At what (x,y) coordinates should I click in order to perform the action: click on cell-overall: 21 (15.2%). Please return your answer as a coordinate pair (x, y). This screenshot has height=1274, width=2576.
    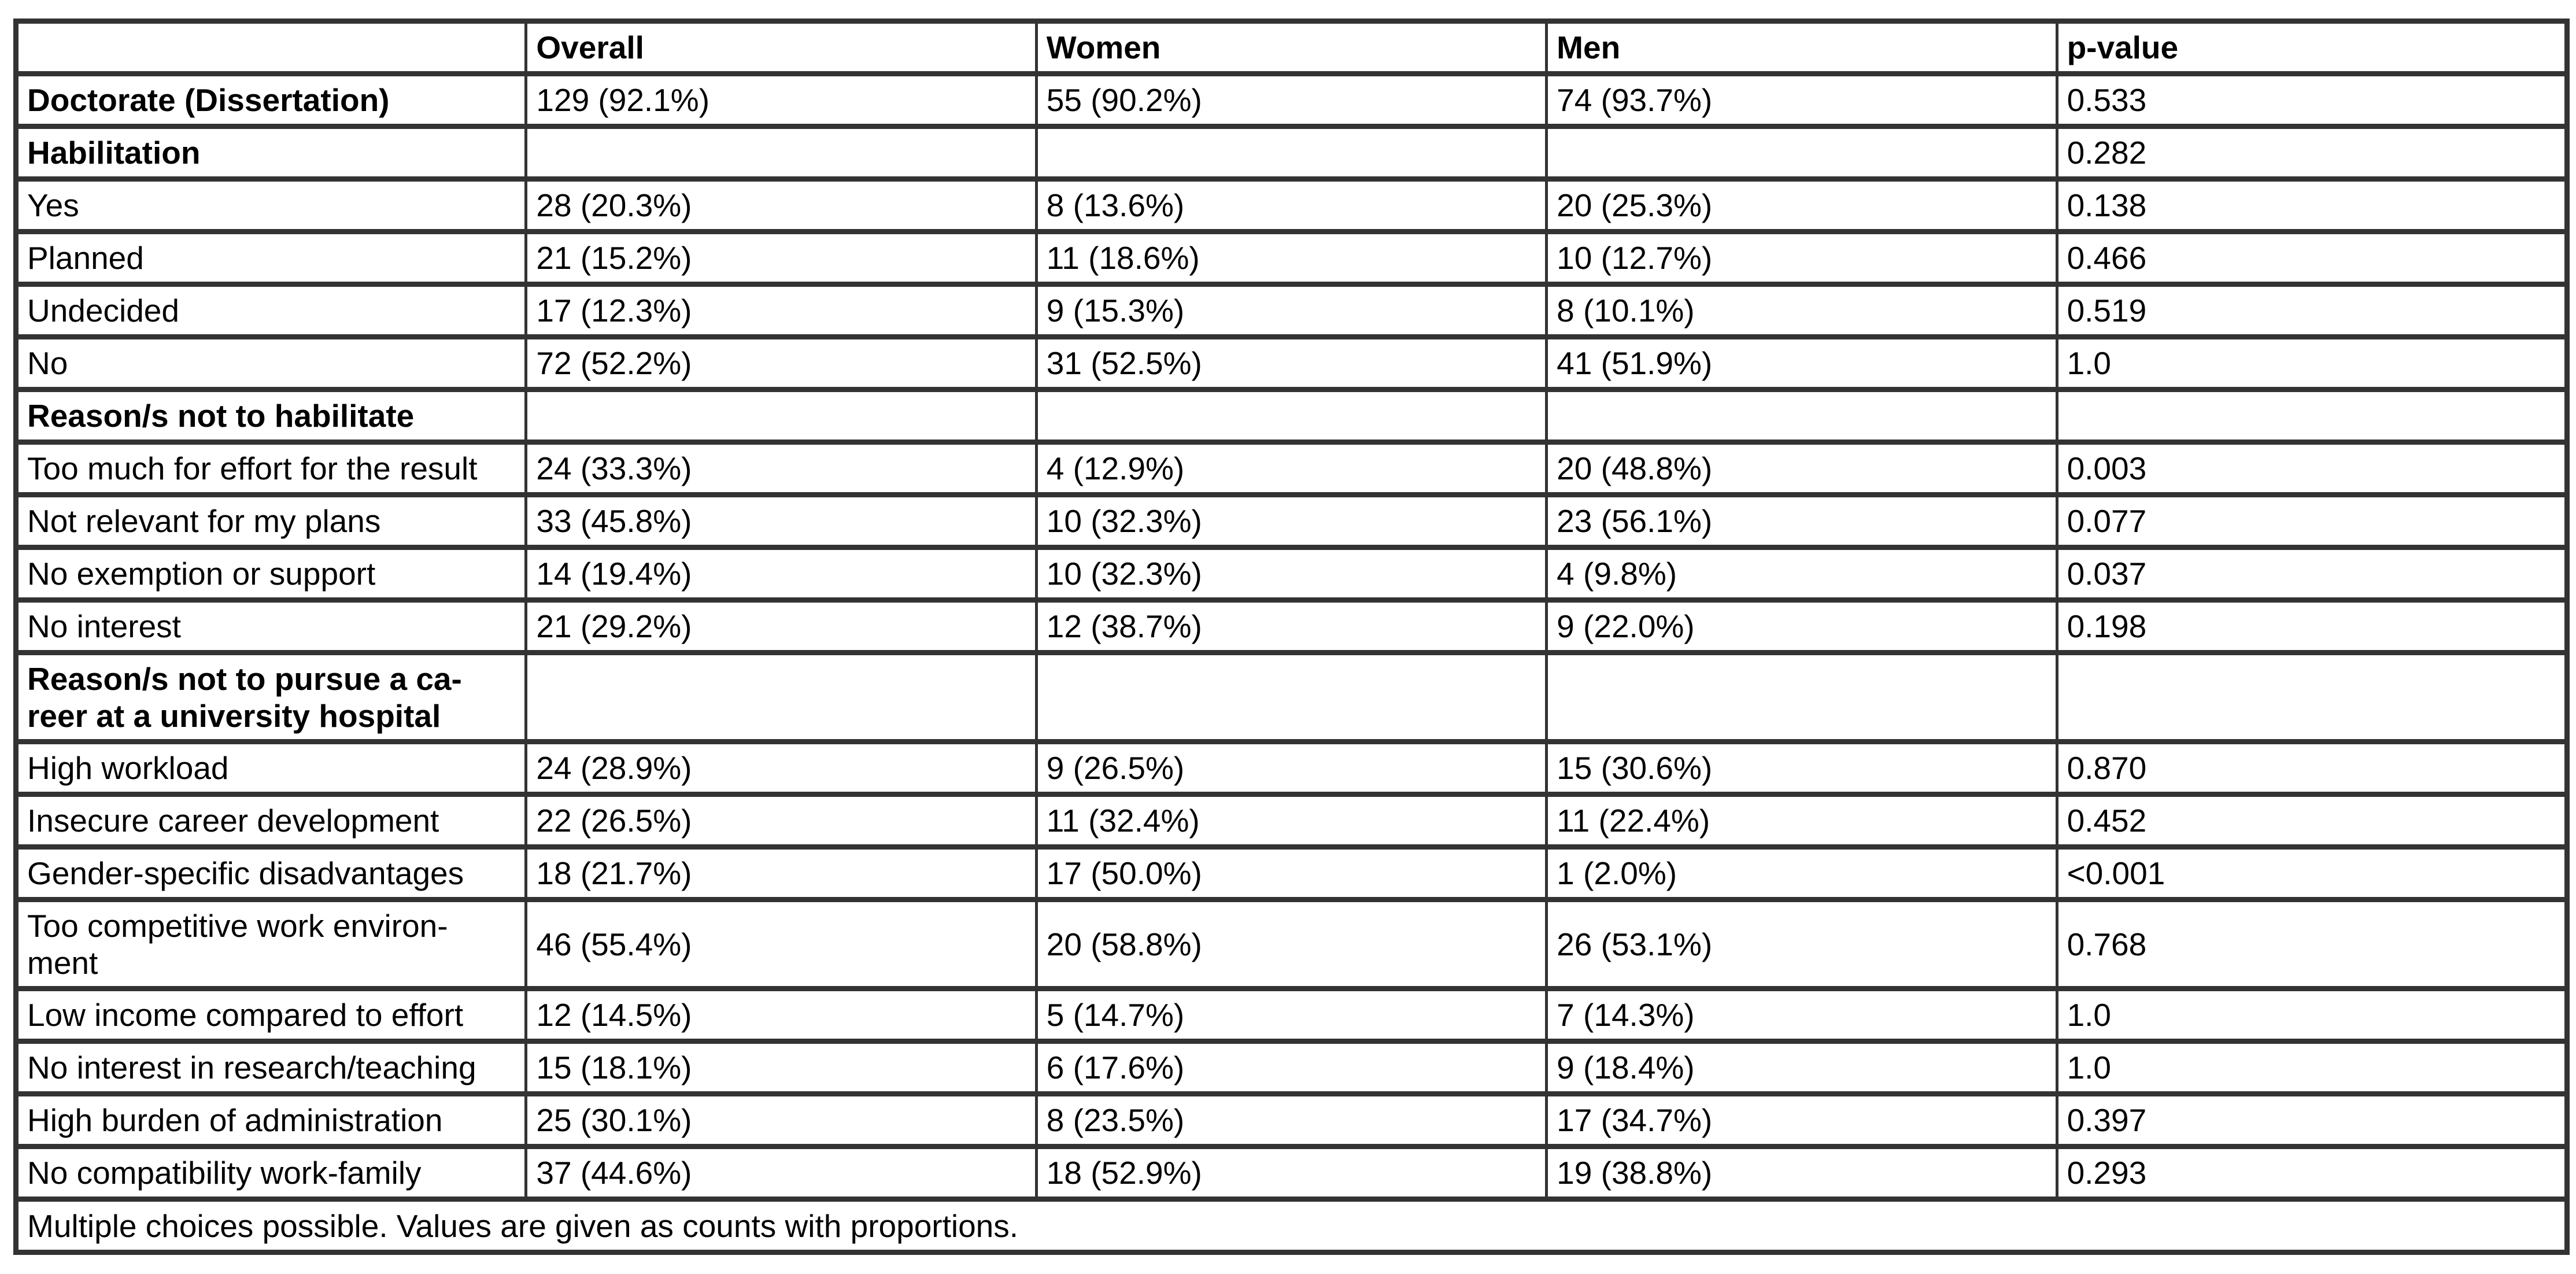
    Looking at the image, I should click on (781, 258).